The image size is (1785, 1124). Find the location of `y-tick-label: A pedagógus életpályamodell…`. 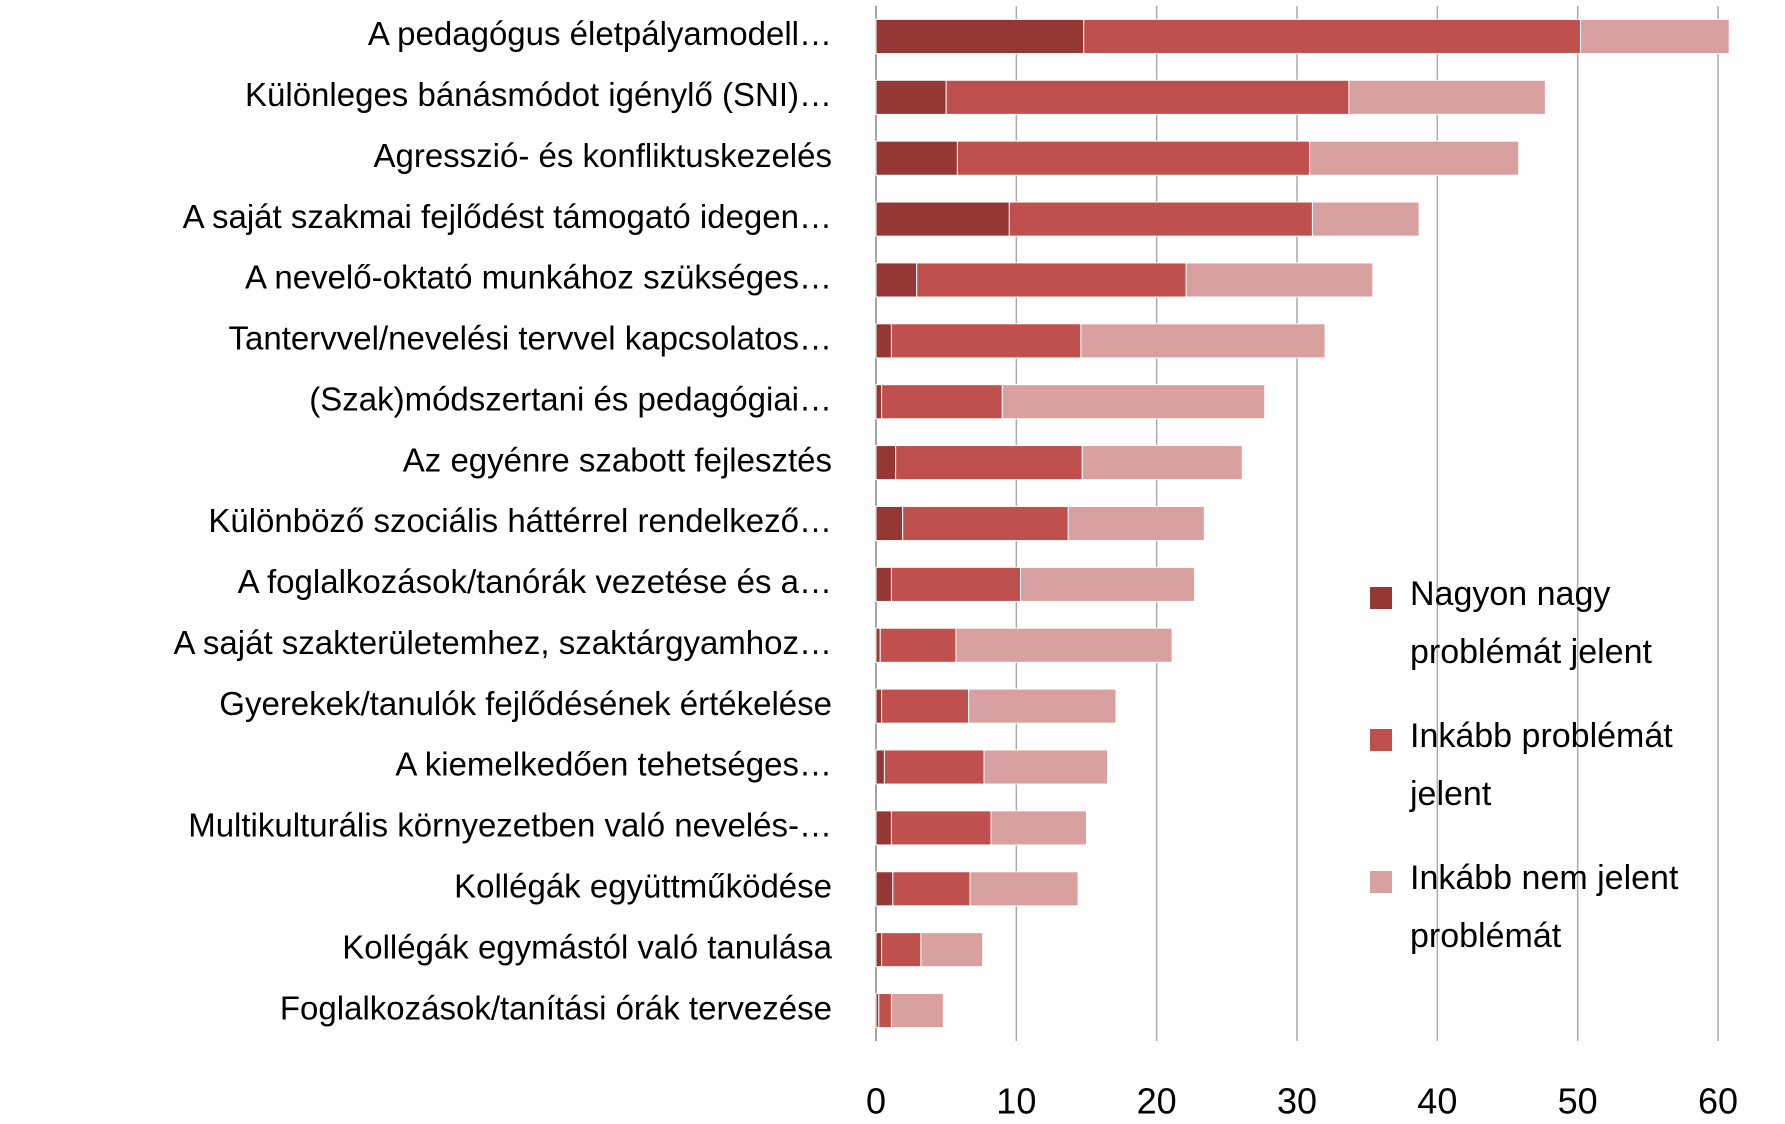

y-tick-label: A pedagógus életpályamodell… is located at coordinates (600, 33).